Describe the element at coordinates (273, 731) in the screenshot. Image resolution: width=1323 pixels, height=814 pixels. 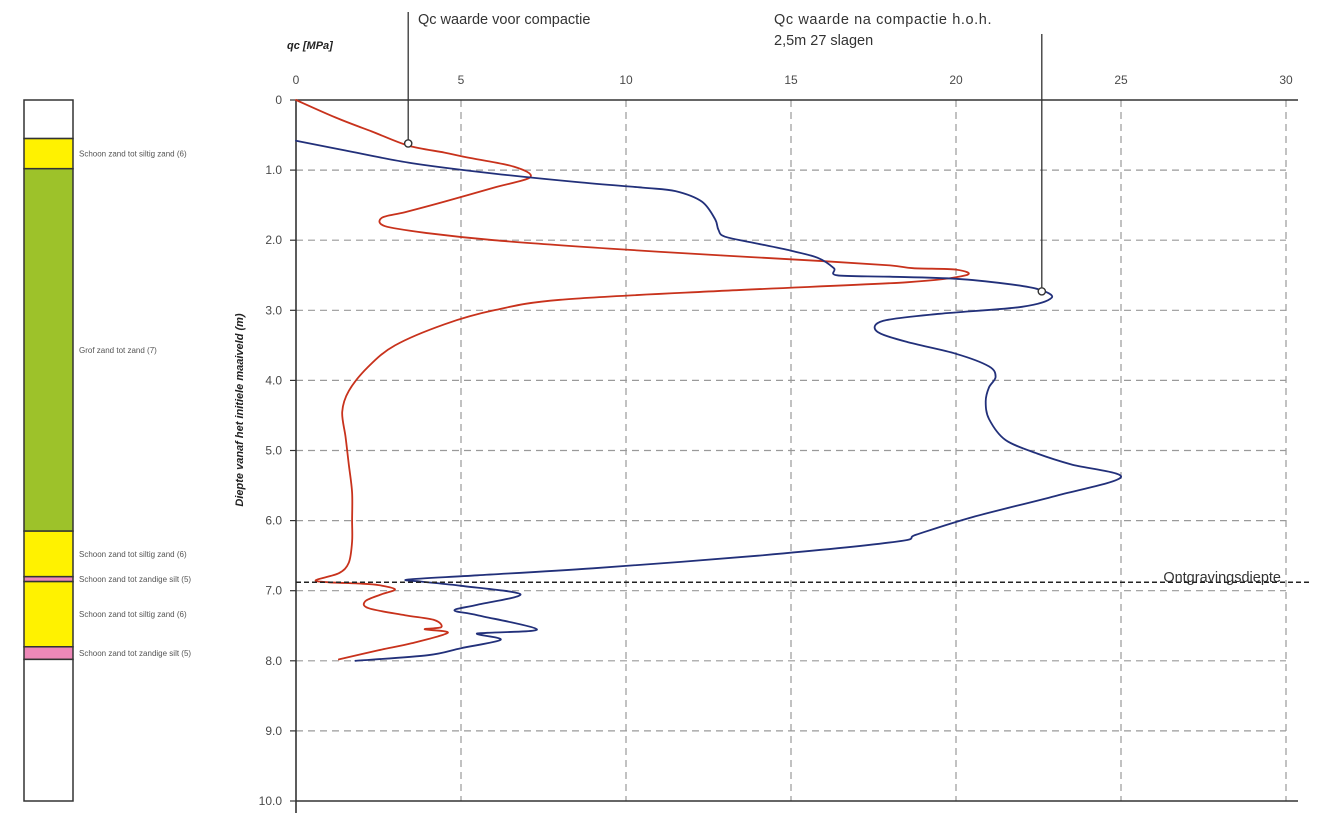
I see `y-tick-label: 9.0` at that location.